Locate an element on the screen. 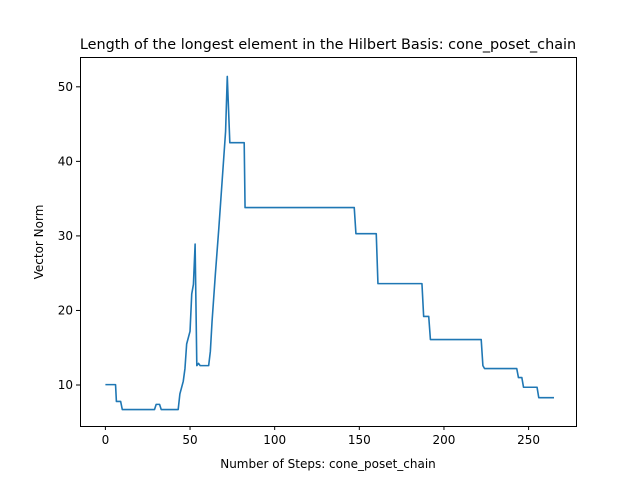  x-axis-label: Number of Steps: cone_poset_chain is located at coordinates (328, 464).